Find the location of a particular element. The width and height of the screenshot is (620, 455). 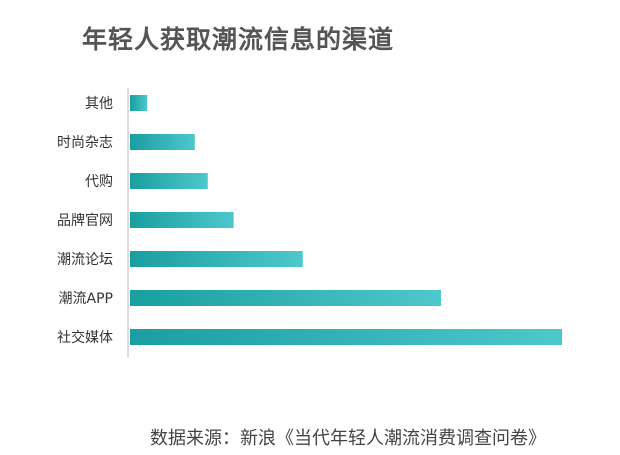

category-label-1: 时尚杂志 is located at coordinates (85, 143).